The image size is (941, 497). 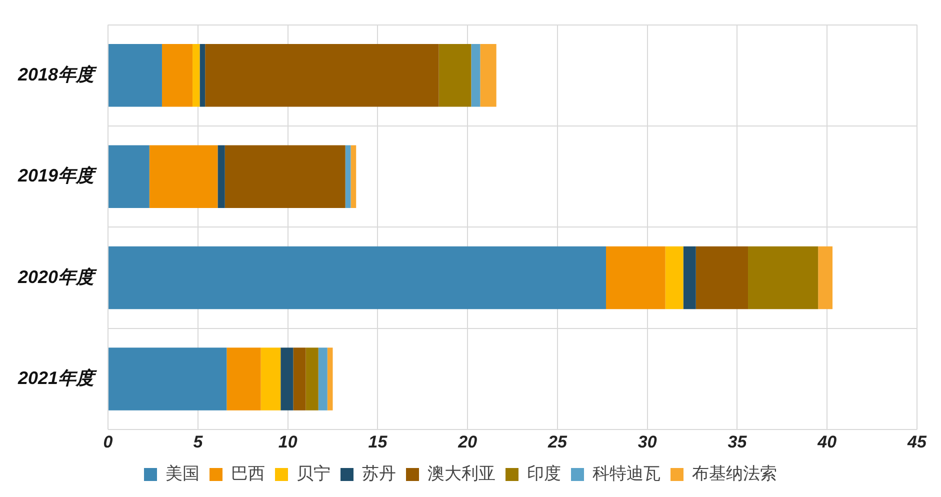 What do you see at coordinates (467, 442) in the screenshot?
I see `x-tick-label: 20` at bounding box center [467, 442].